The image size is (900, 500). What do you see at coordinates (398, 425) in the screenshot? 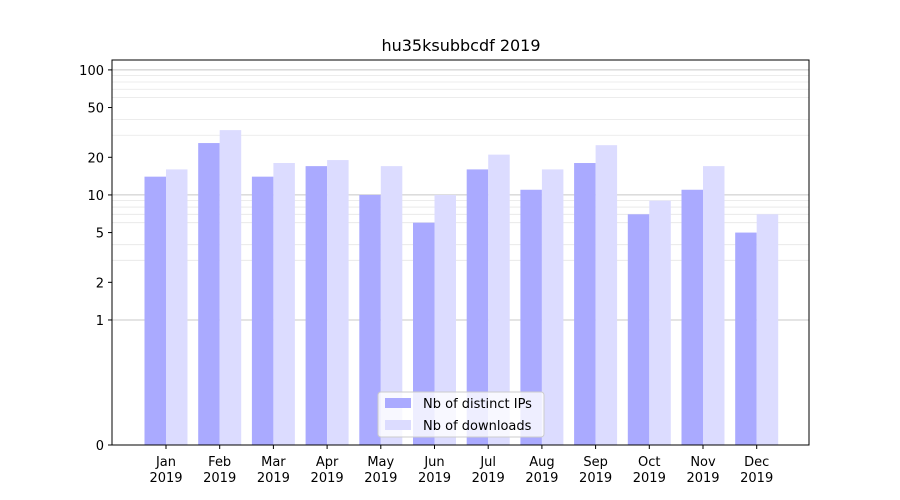
I see `legend-swatch-downloads` at bounding box center [398, 425].